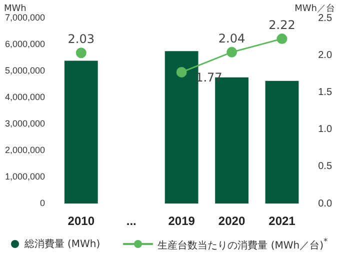  I want to click on y-tick-label: 4,000,000, so click(25, 97).